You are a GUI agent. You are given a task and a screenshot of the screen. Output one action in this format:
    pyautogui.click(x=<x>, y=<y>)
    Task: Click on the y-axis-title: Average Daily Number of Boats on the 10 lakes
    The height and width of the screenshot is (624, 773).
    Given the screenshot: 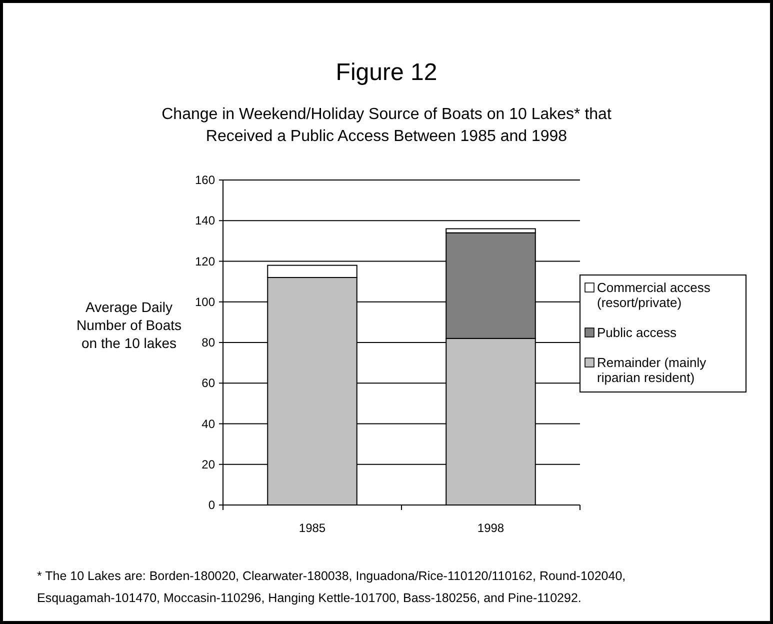 What is the action you would take?
    pyautogui.click(x=129, y=325)
    